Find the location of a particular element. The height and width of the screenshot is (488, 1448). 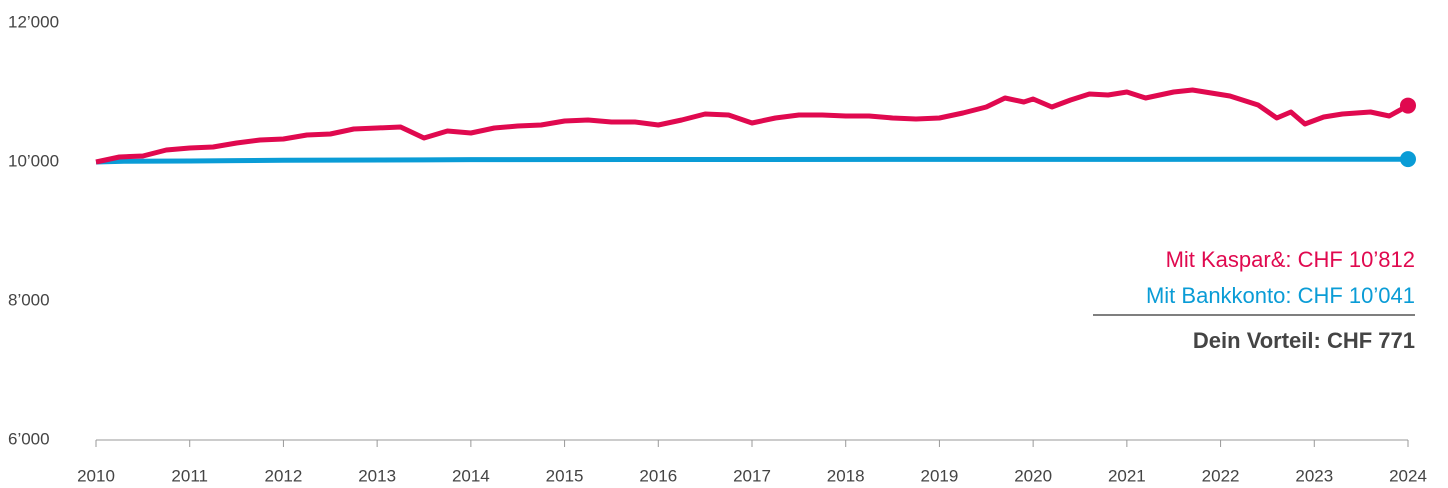

x-tick-label: 2012 is located at coordinates (284, 475).